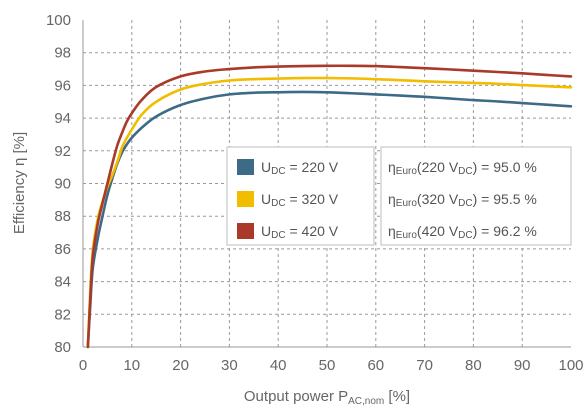 Image resolution: width=587 pixels, height=410 pixels. Describe the element at coordinates (312, 231) in the screenshot. I see `legend-label-rest: = 420 V` at that location.